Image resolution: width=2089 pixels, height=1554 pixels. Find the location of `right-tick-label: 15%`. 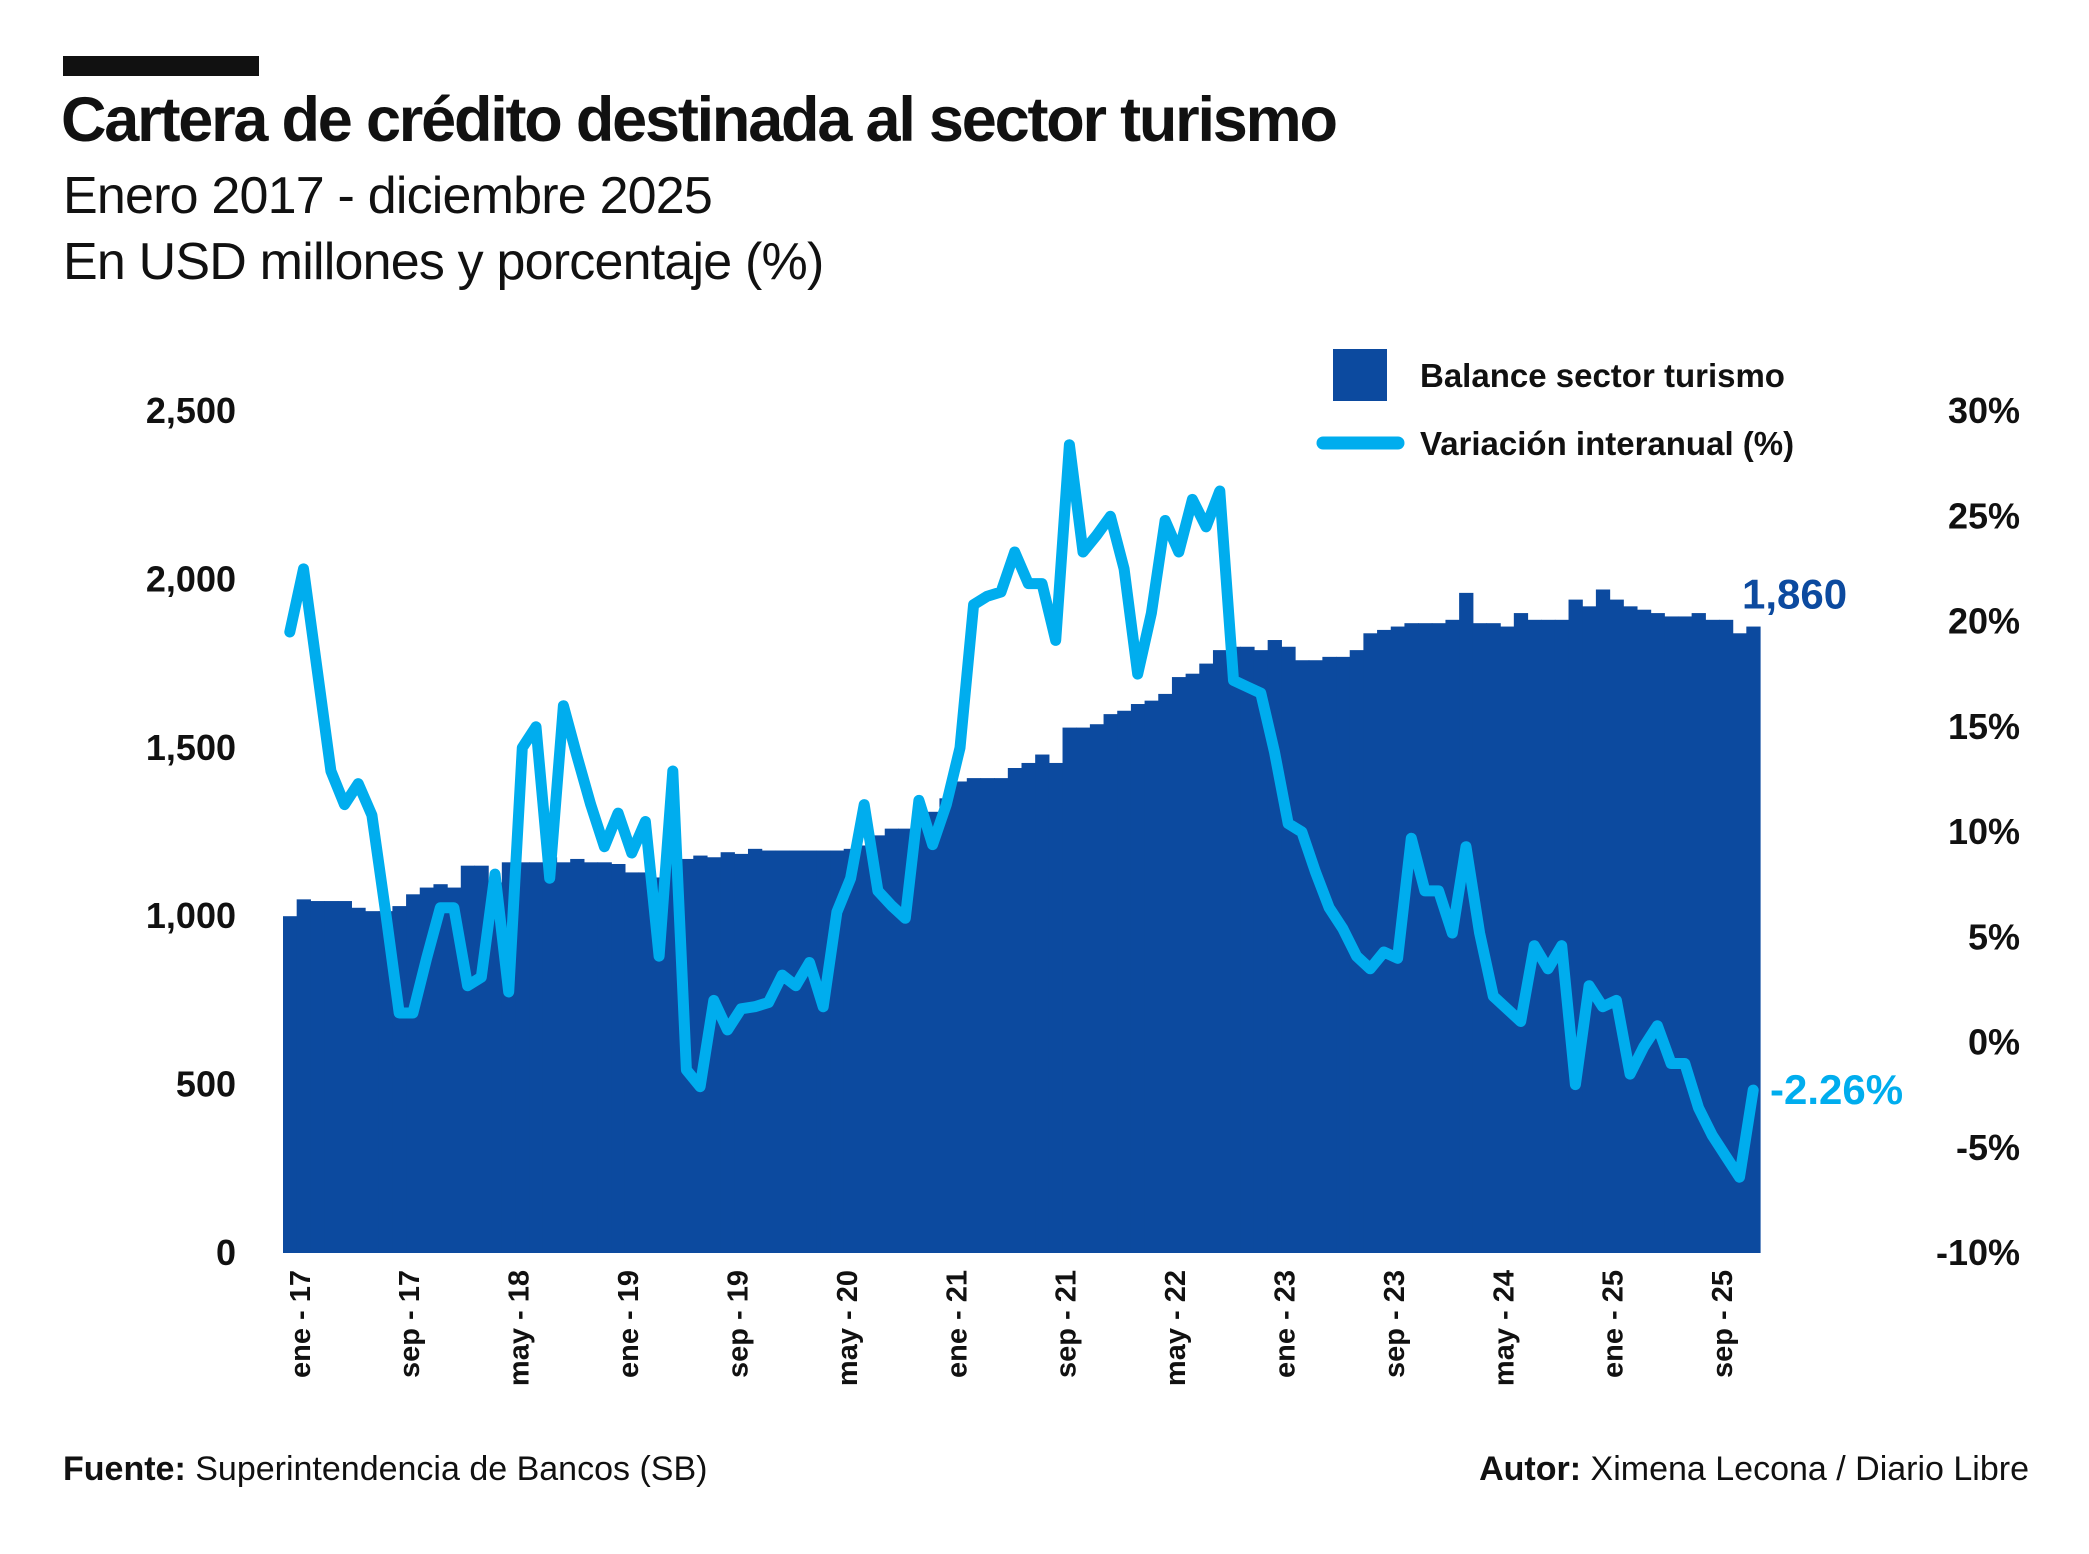

right-tick-label: 15% is located at coordinates (1984, 726).